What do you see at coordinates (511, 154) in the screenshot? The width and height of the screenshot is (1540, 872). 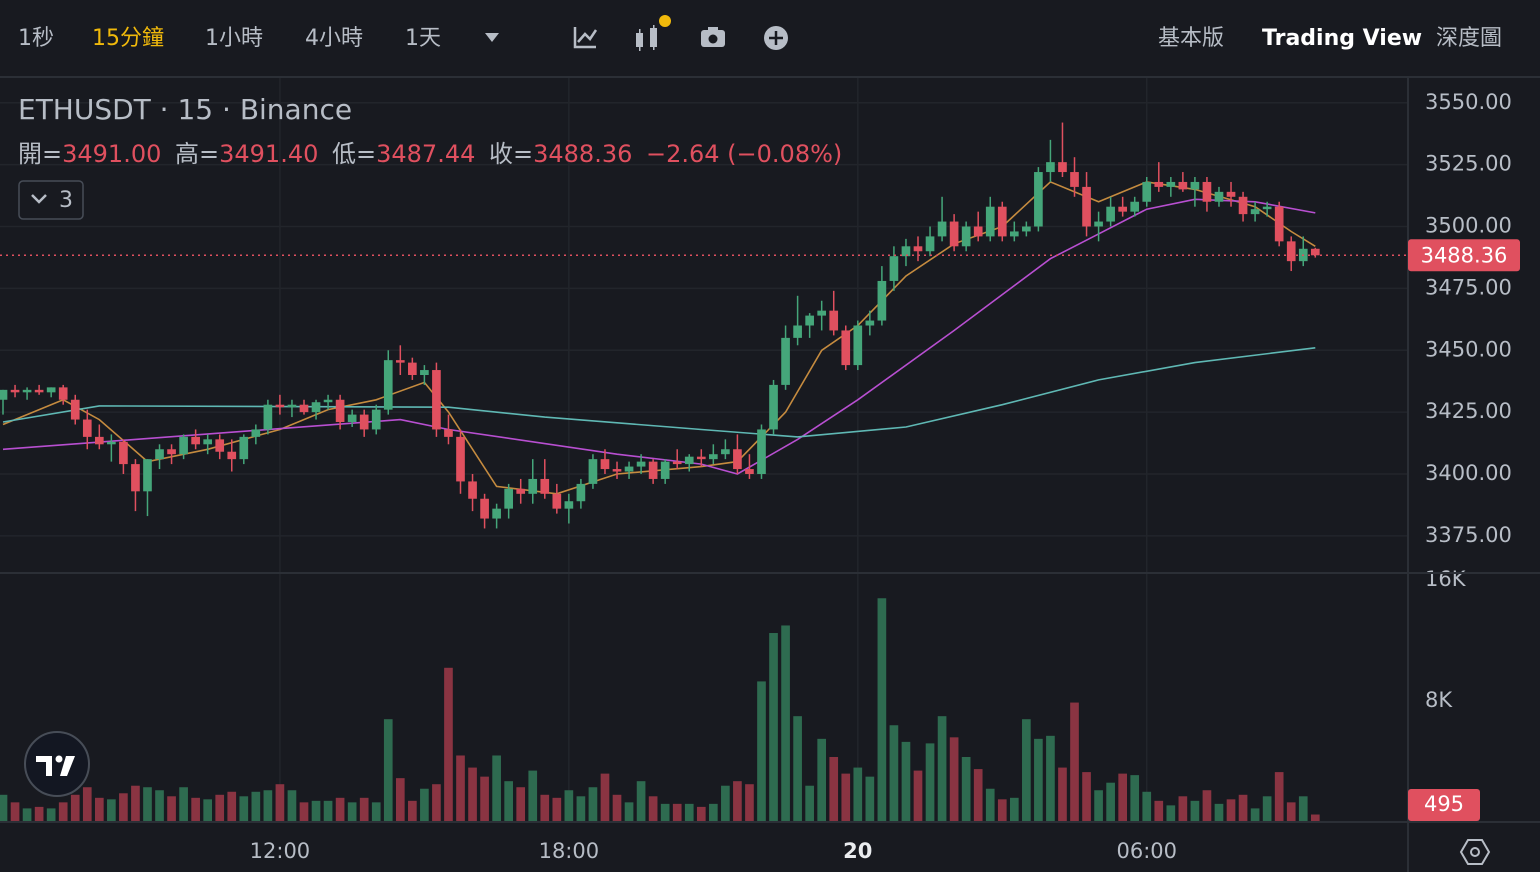 I see `legend-label: 收=` at bounding box center [511, 154].